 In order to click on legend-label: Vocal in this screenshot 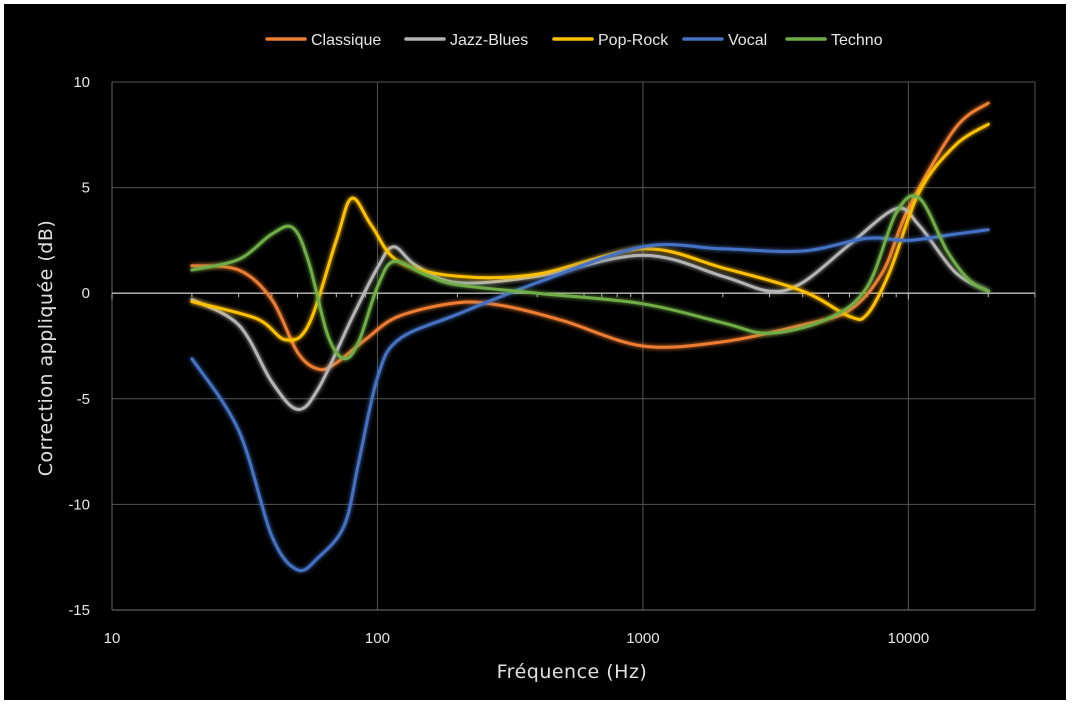, I will do `click(747, 40)`.